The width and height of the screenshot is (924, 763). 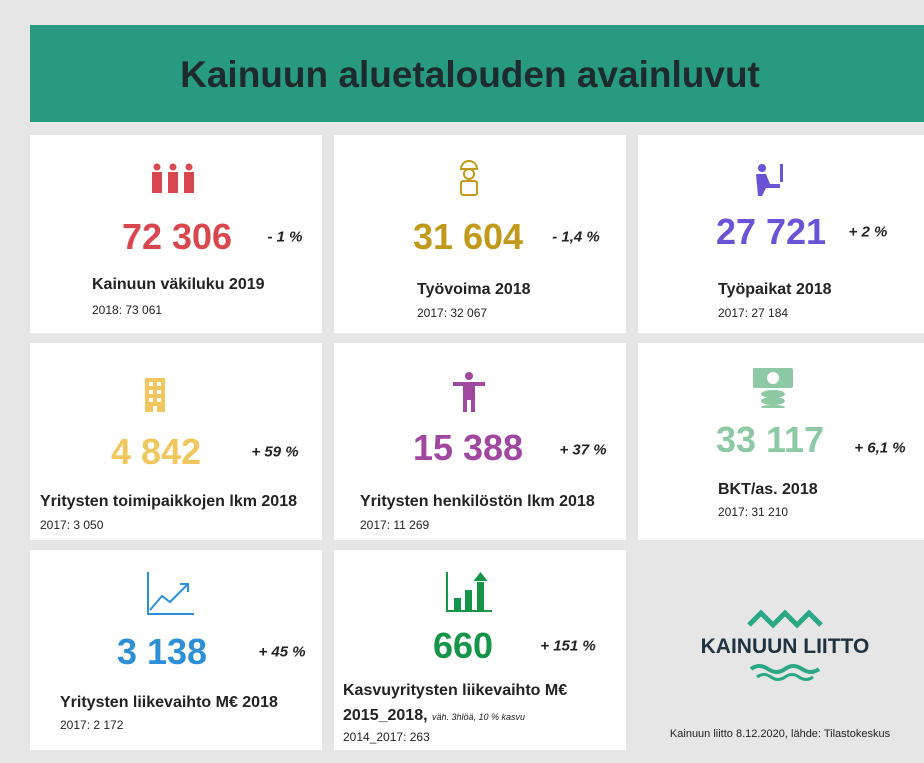 What do you see at coordinates (455, 703) in the screenshot?
I see `label: Kasvuyritysten liikevaihto M€ 2015_2018,` at bounding box center [455, 703].